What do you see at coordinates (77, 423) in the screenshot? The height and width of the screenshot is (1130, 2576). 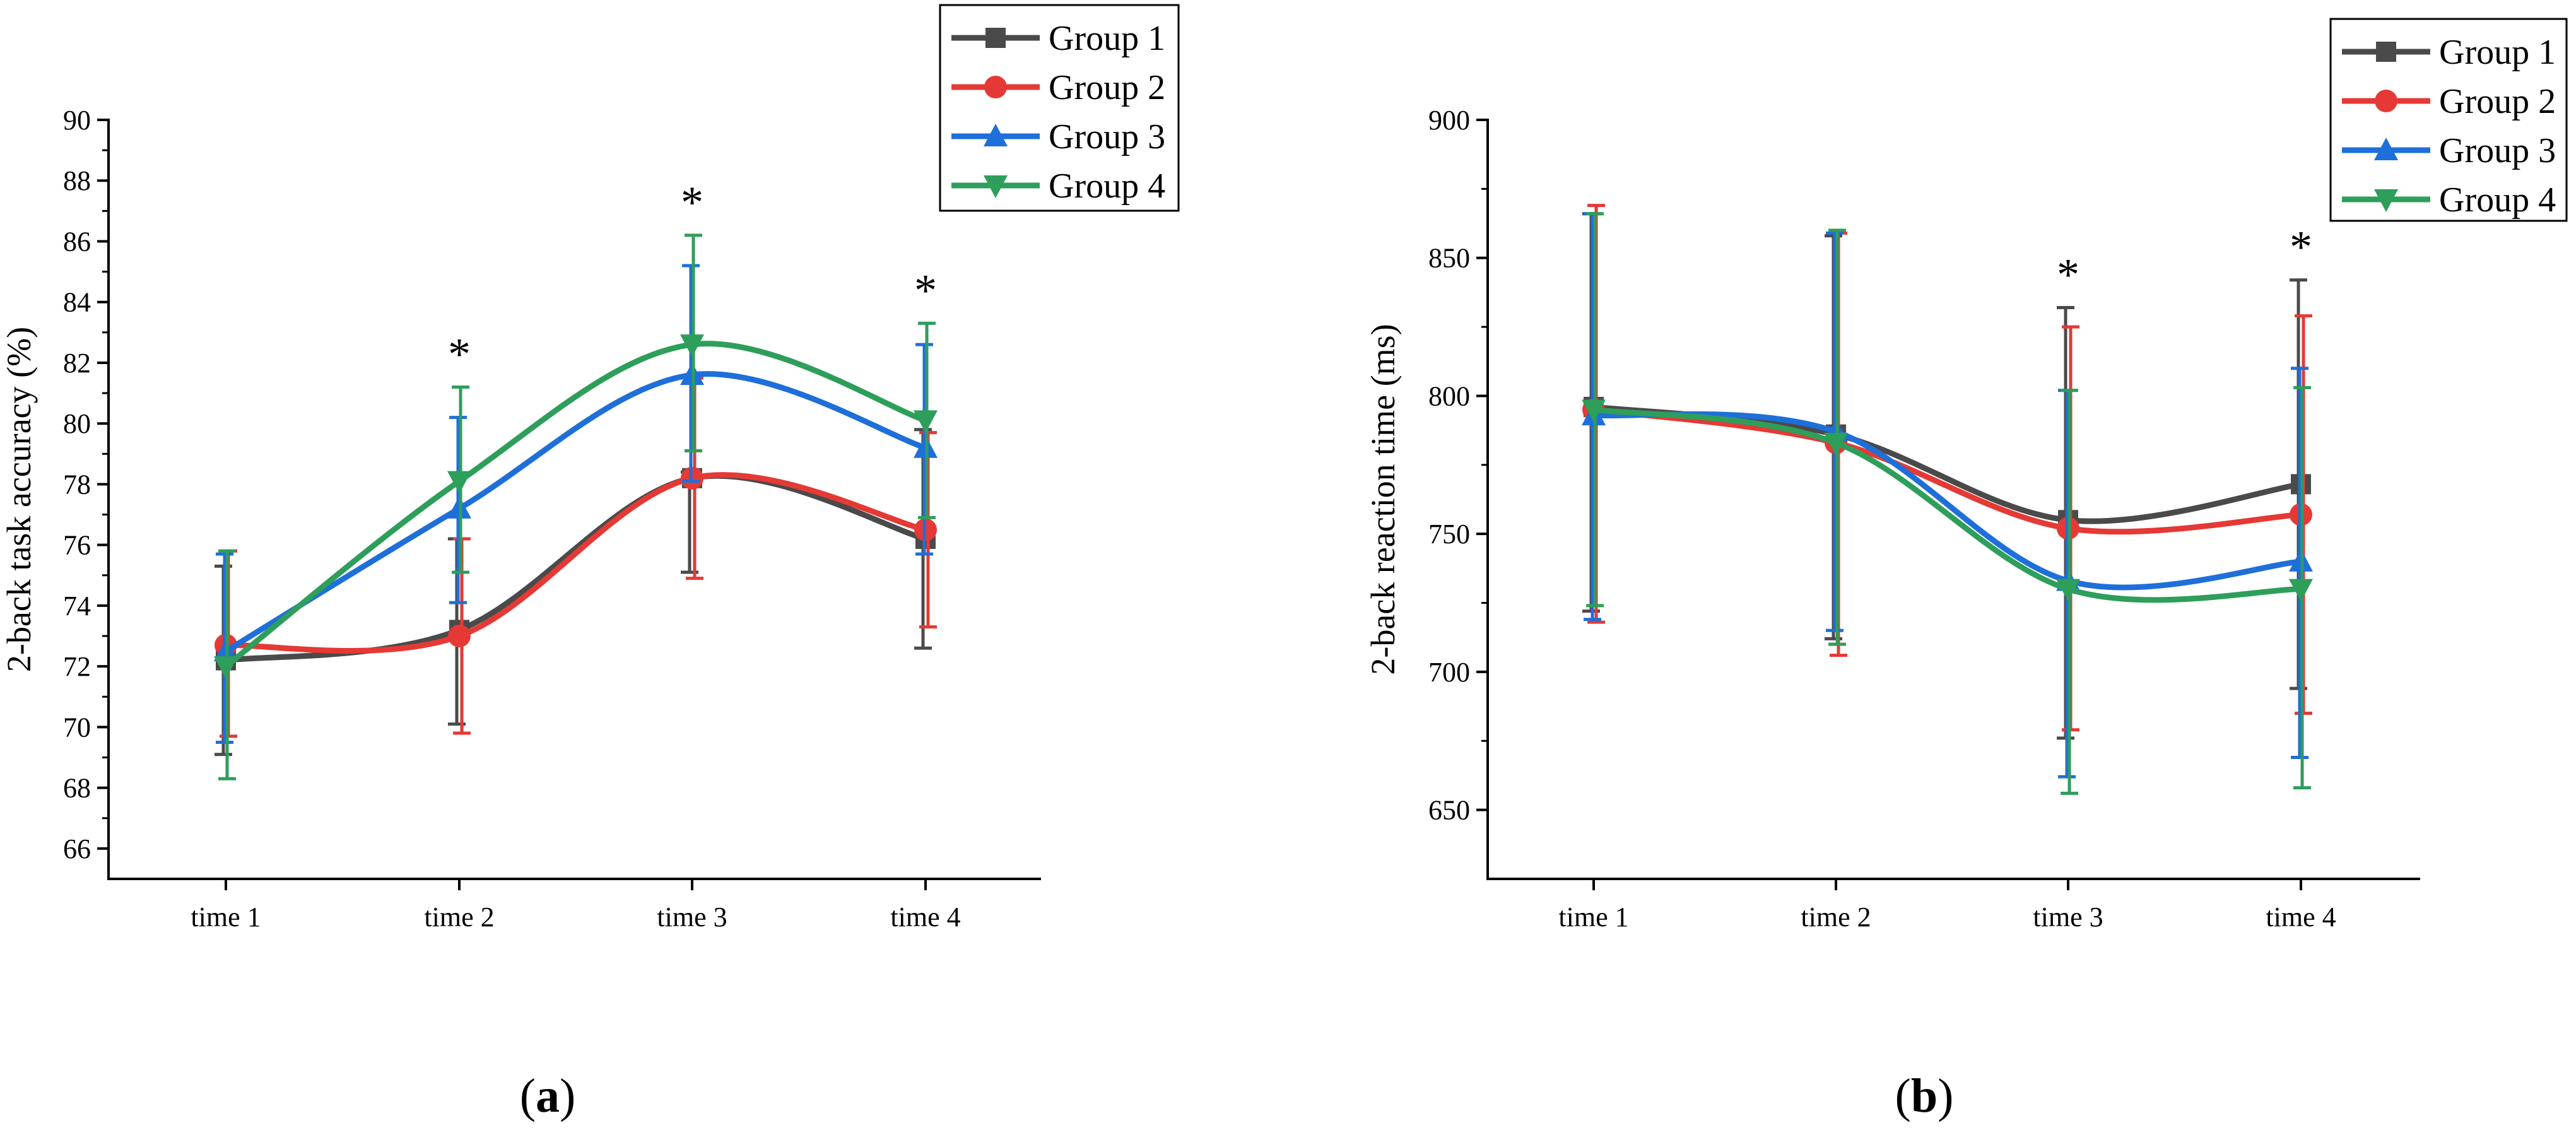 I see `y-tick-label: 80` at bounding box center [77, 423].